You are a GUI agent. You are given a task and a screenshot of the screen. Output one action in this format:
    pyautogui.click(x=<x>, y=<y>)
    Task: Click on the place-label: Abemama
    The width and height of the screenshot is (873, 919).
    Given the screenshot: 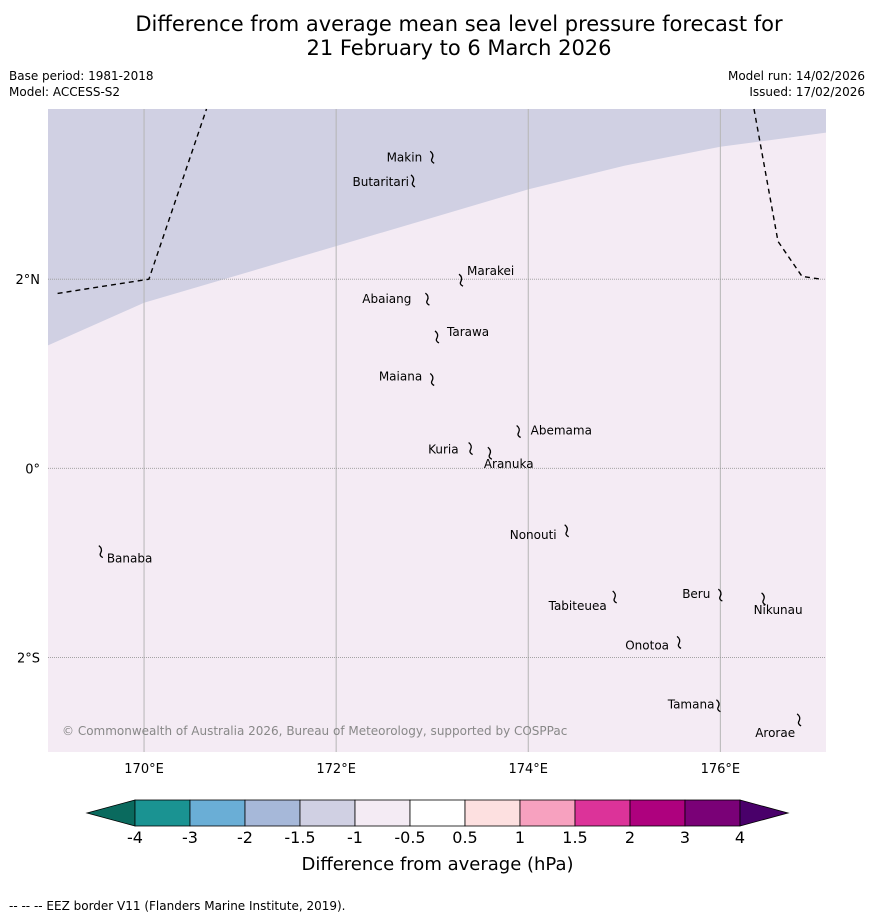 What is the action you would take?
    pyautogui.click(x=561, y=431)
    